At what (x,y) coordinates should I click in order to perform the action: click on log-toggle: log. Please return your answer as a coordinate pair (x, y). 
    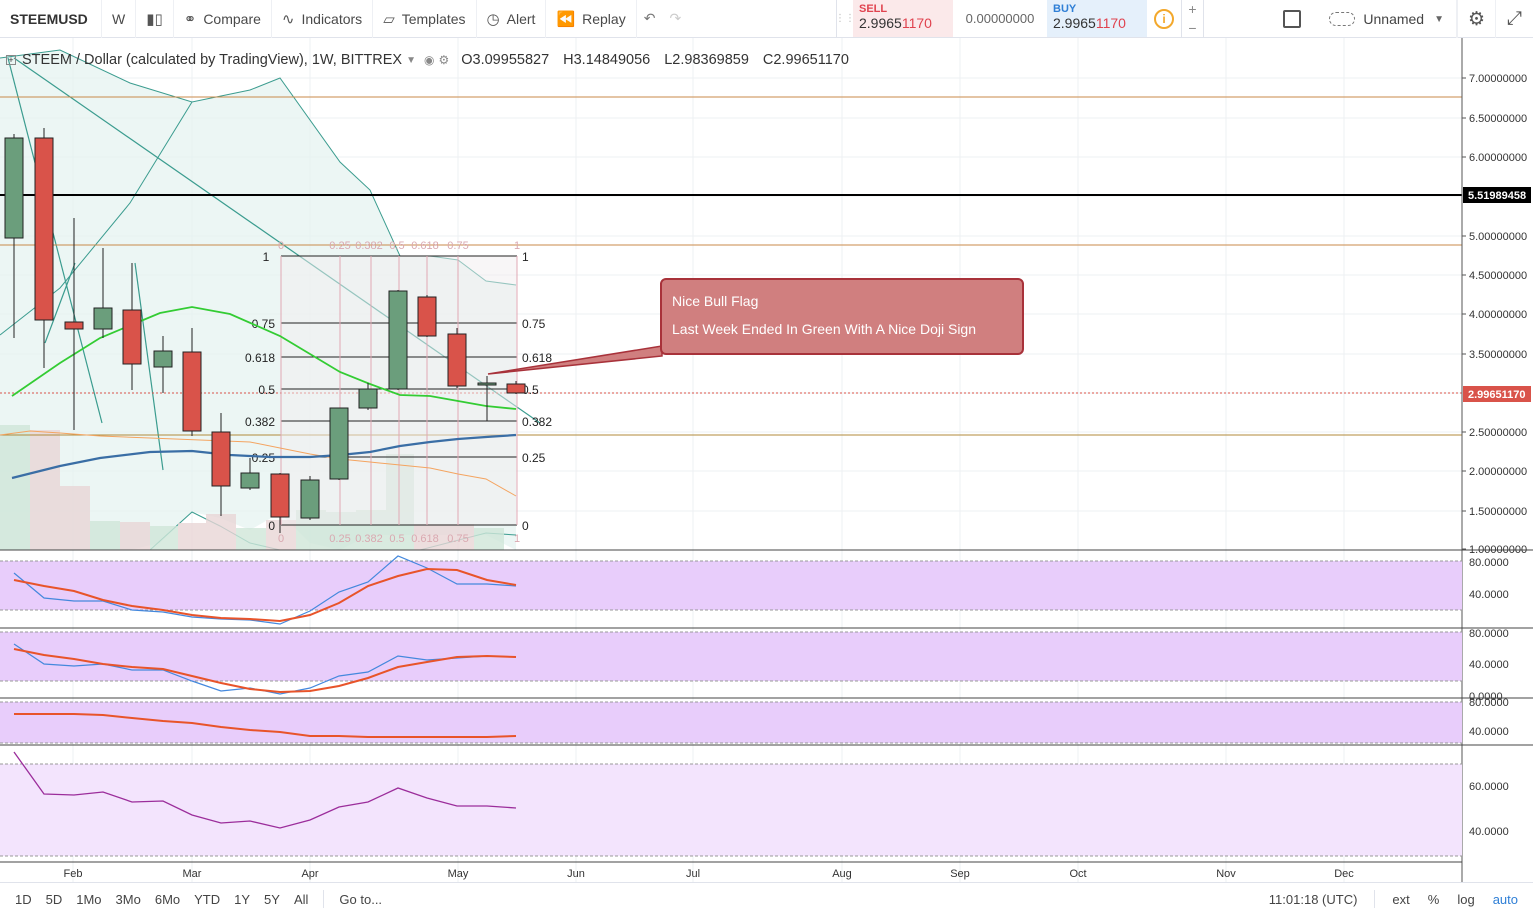
    Looking at the image, I should click on (1466, 899).